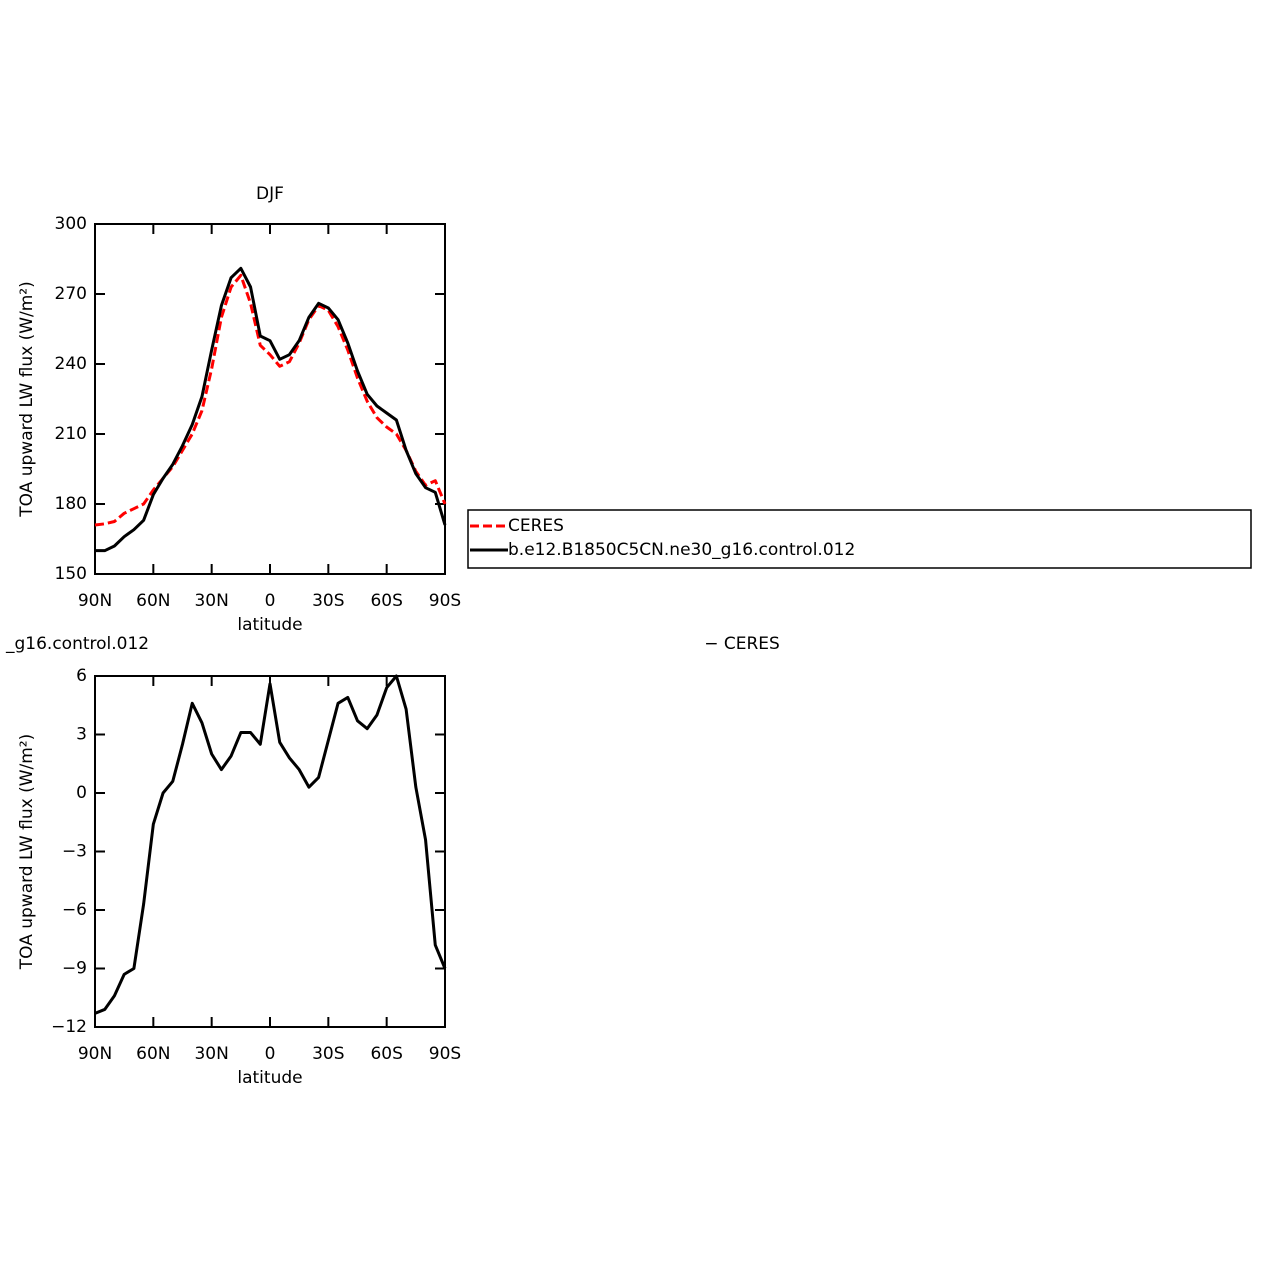  Describe the element at coordinates (71, 574) in the screenshot. I see `y-tick-label: 150` at that location.